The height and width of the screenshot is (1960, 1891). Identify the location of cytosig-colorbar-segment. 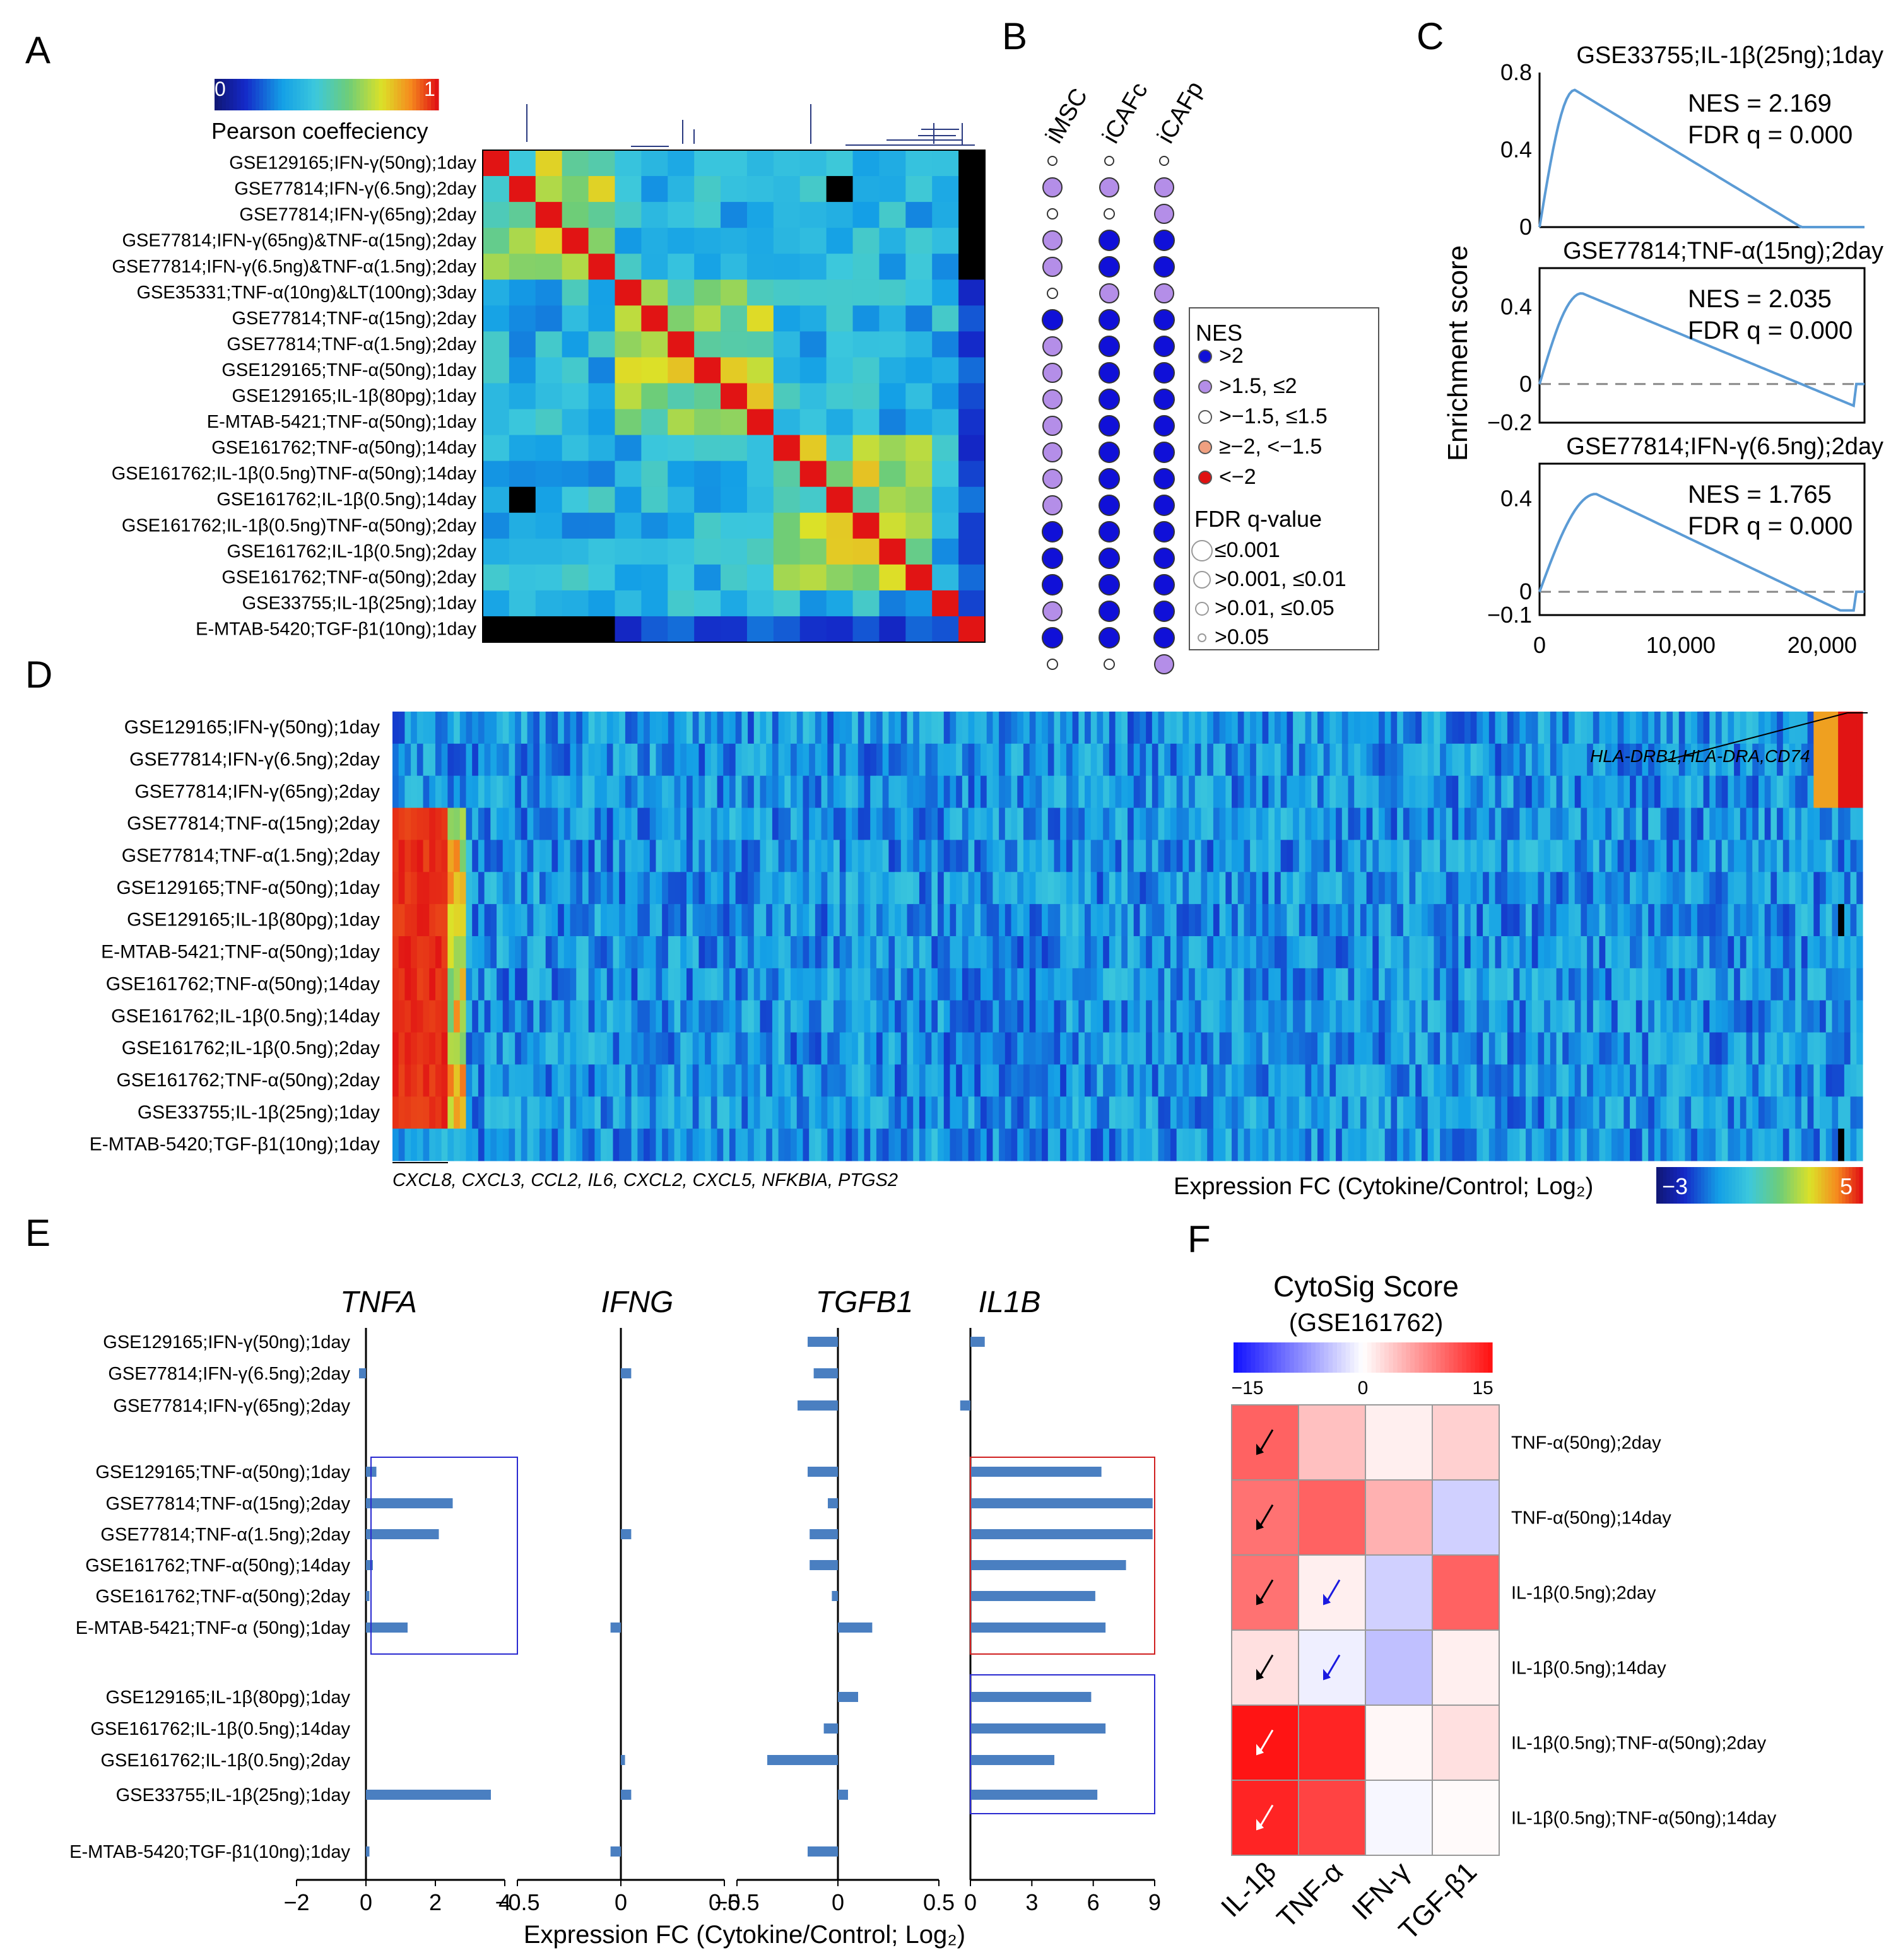
(1257, 1358).